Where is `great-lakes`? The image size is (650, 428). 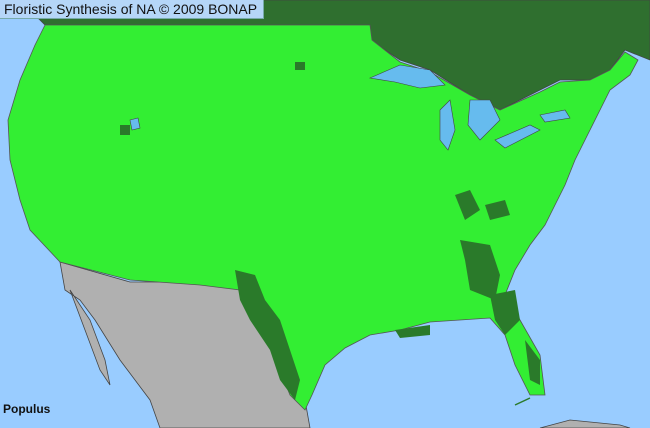 great-lakes is located at coordinates (350, 107).